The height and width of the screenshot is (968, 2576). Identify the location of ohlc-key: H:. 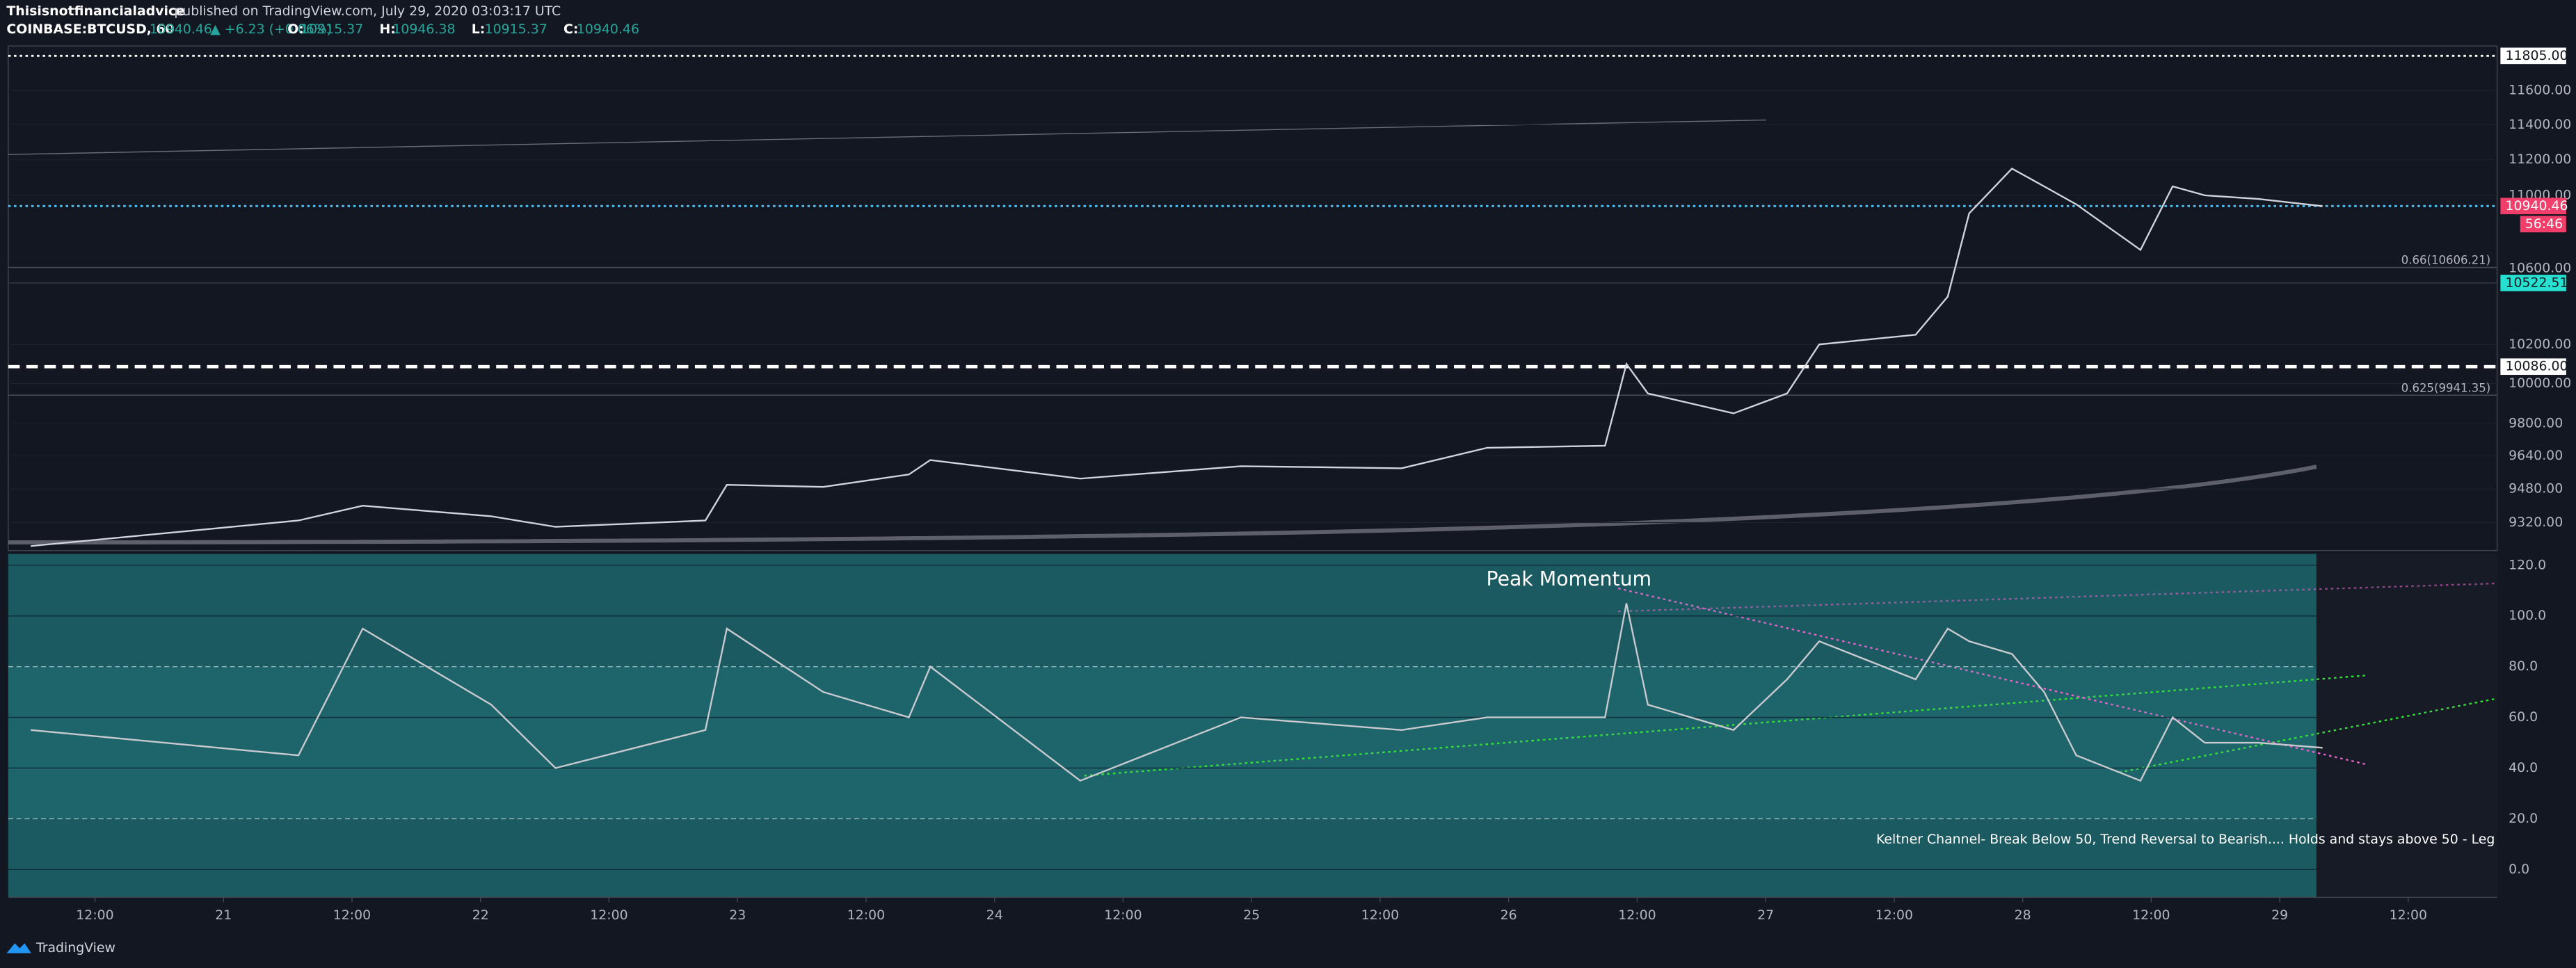
(388, 29).